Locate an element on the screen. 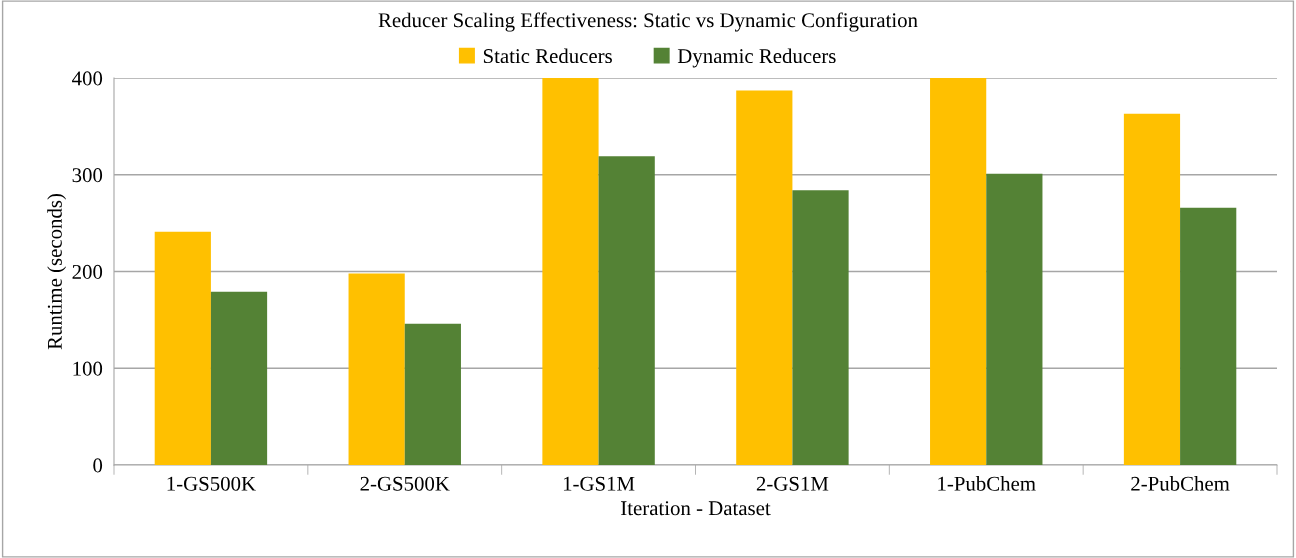  y-axis-title: Runtime (seconds) is located at coordinates (57, 272).